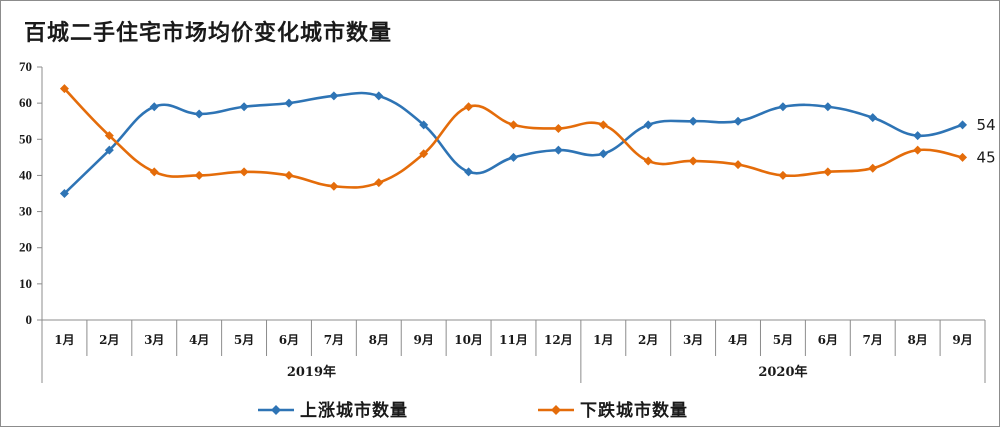 This screenshot has width=1000, height=427. I want to click on y-tick-label: 0, so click(29, 319).